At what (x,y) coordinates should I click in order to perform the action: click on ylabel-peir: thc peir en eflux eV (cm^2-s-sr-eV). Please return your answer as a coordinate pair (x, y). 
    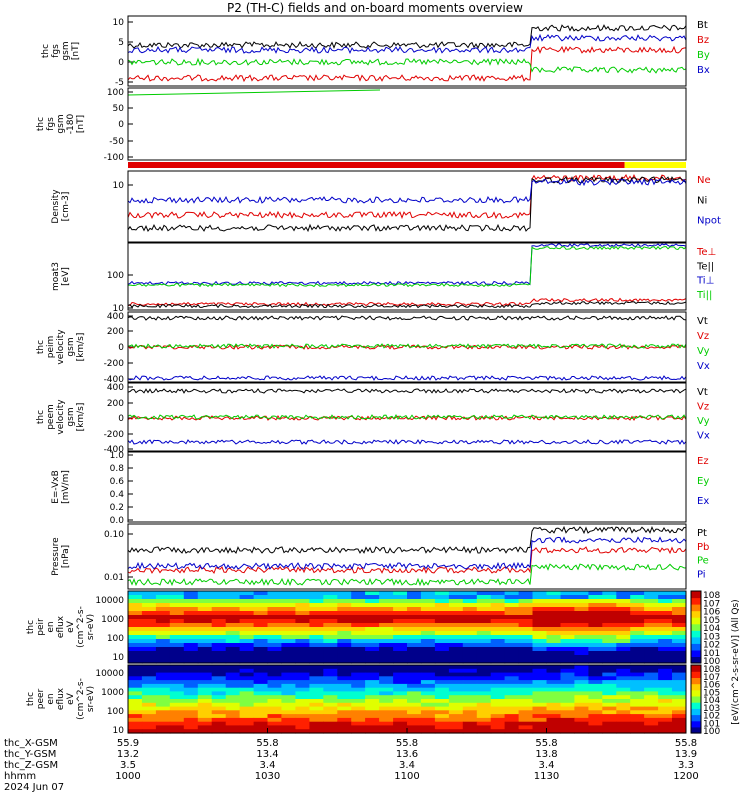
    Looking at the image, I should click on (61, 627).